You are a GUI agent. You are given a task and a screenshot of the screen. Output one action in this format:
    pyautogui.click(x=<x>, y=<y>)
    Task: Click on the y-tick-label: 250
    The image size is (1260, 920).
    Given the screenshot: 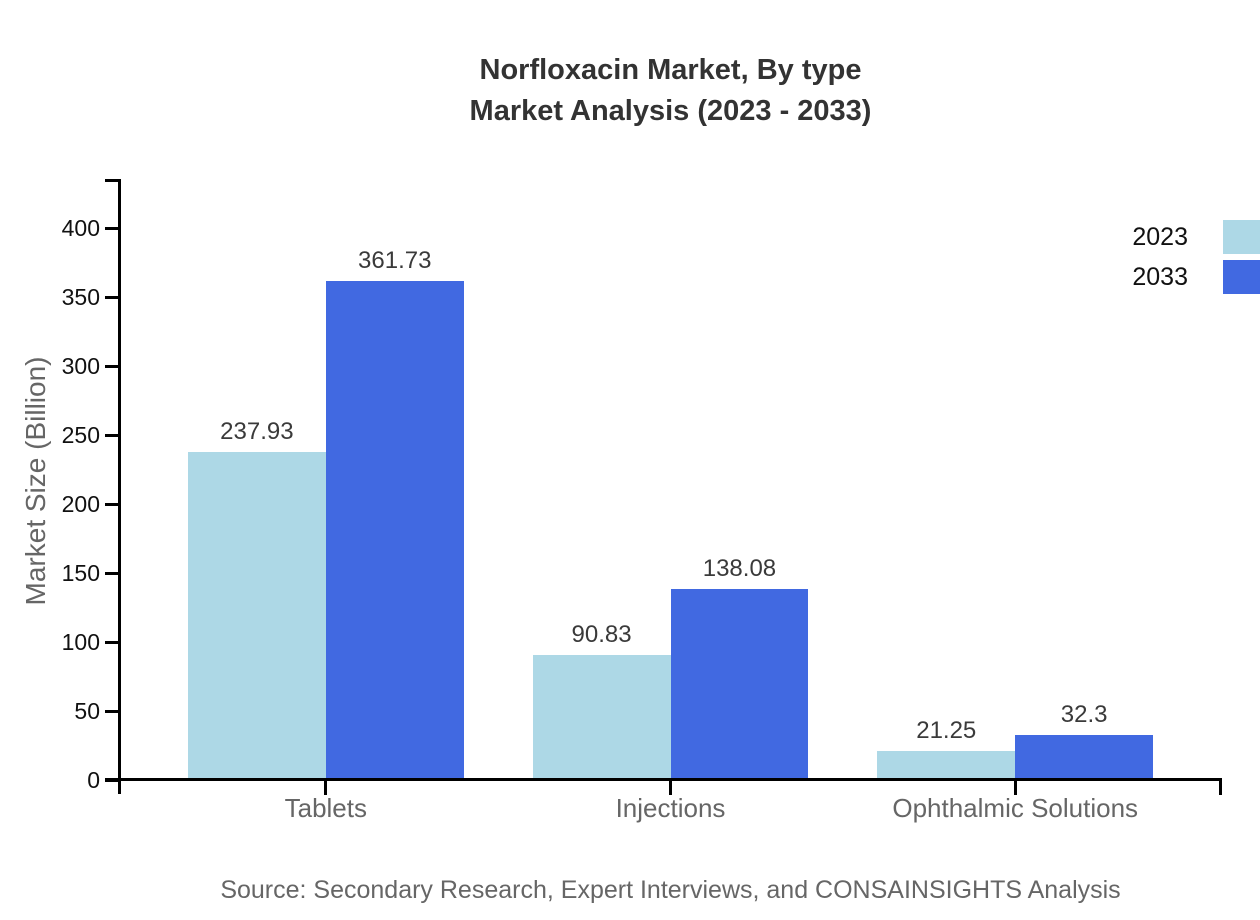 What is the action you would take?
    pyautogui.click(x=80, y=435)
    